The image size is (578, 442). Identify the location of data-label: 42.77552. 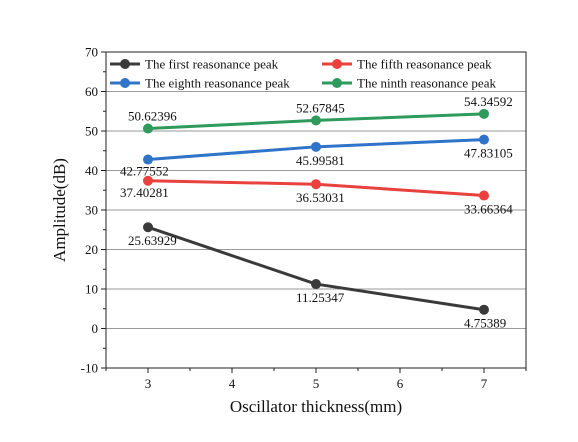
(144, 171).